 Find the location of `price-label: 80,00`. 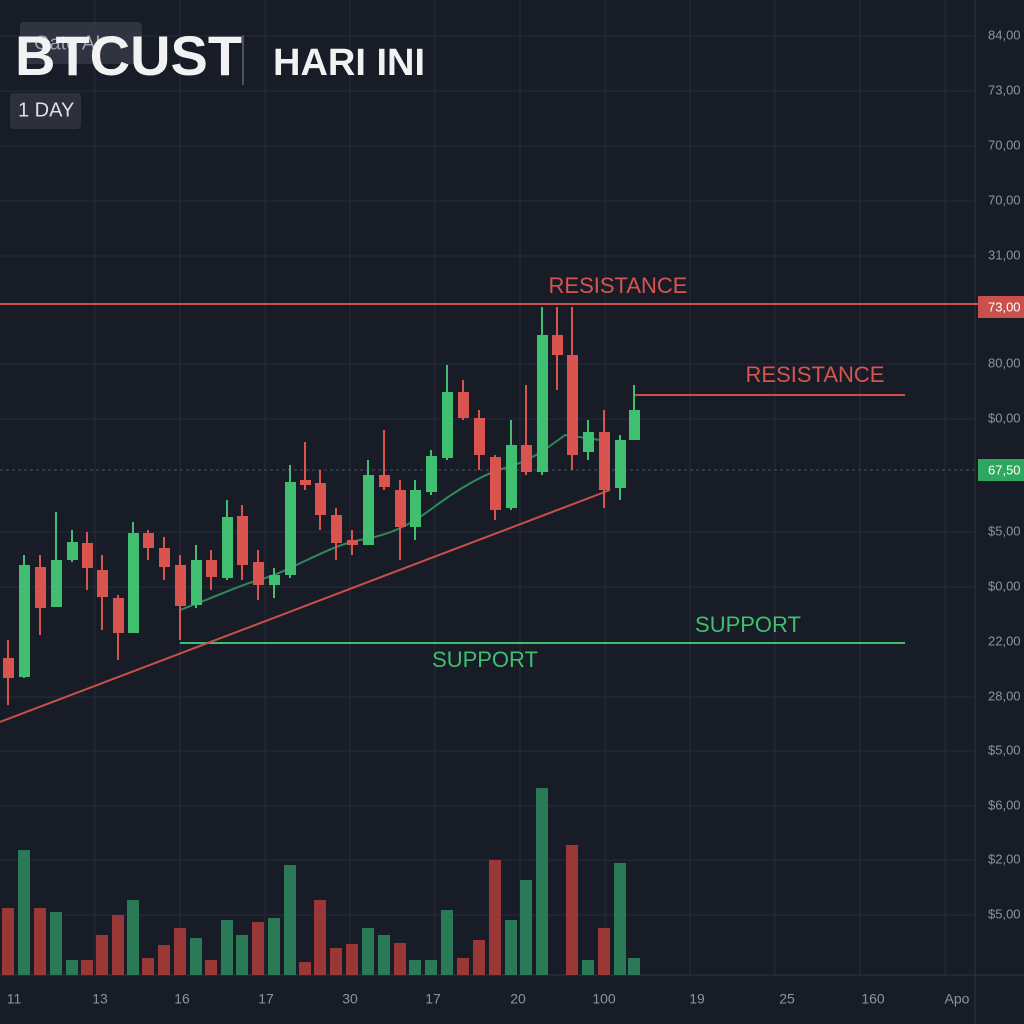

price-label: 80,00 is located at coordinates (1004, 362).